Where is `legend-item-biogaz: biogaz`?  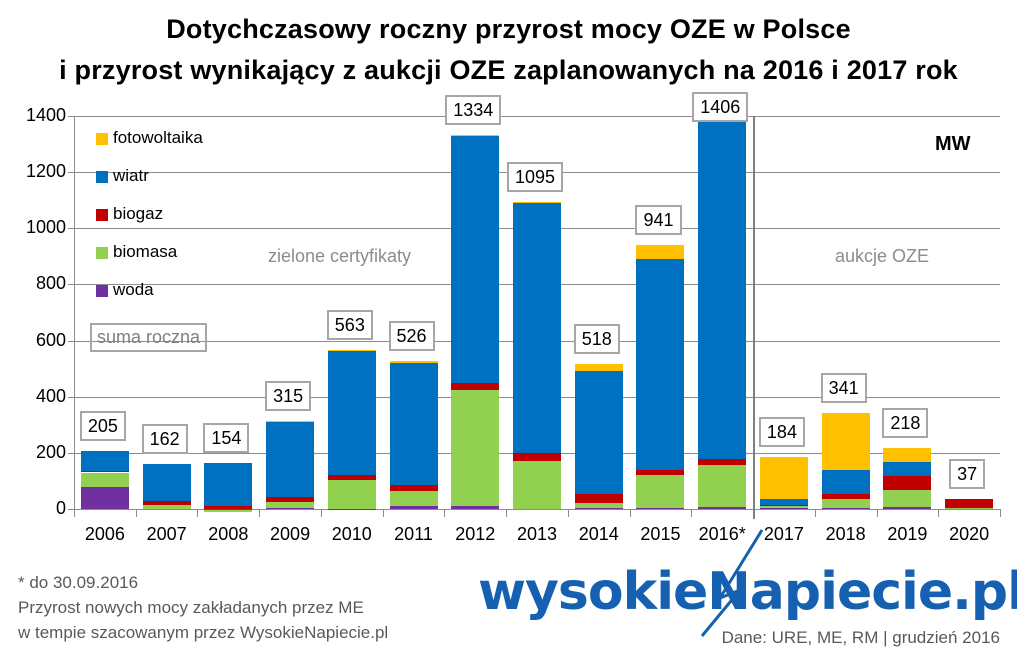
legend-item-biogaz: biogaz is located at coordinates (129, 214).